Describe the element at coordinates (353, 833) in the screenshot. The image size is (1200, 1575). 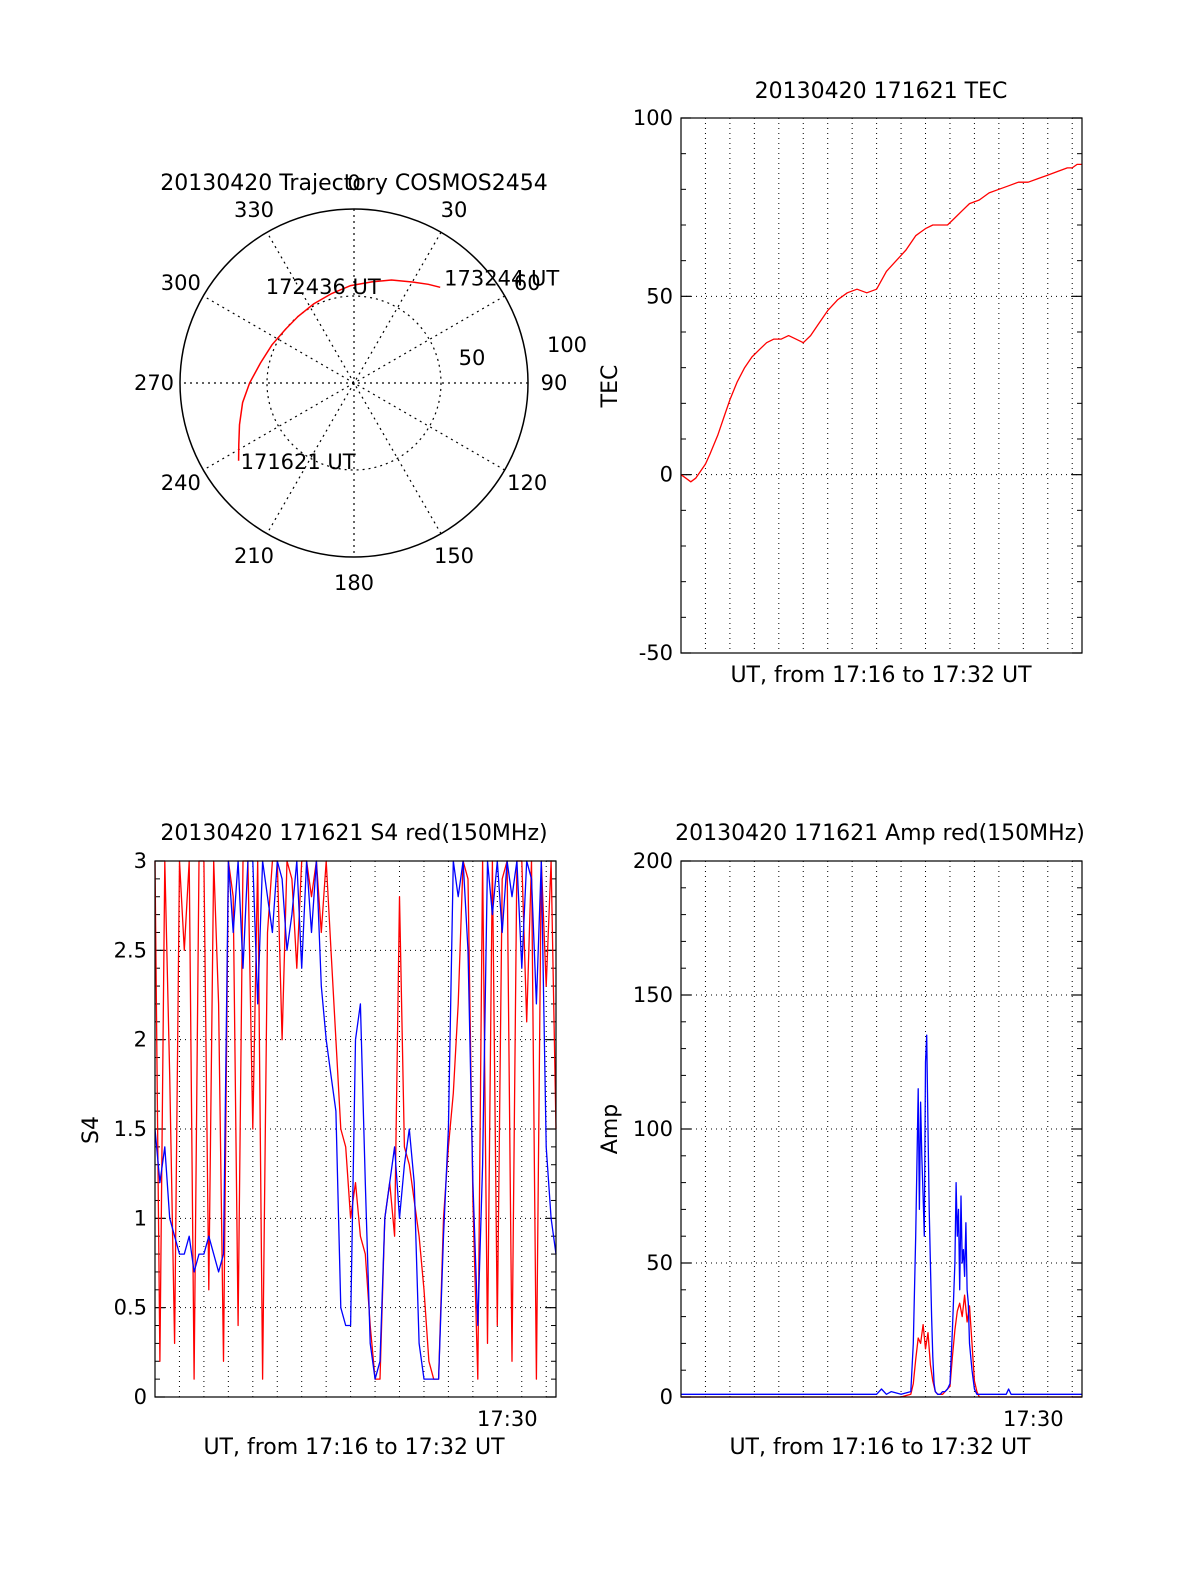
I see `s4-title: 20130420 171621 S4 red(150MHz)` at that location.